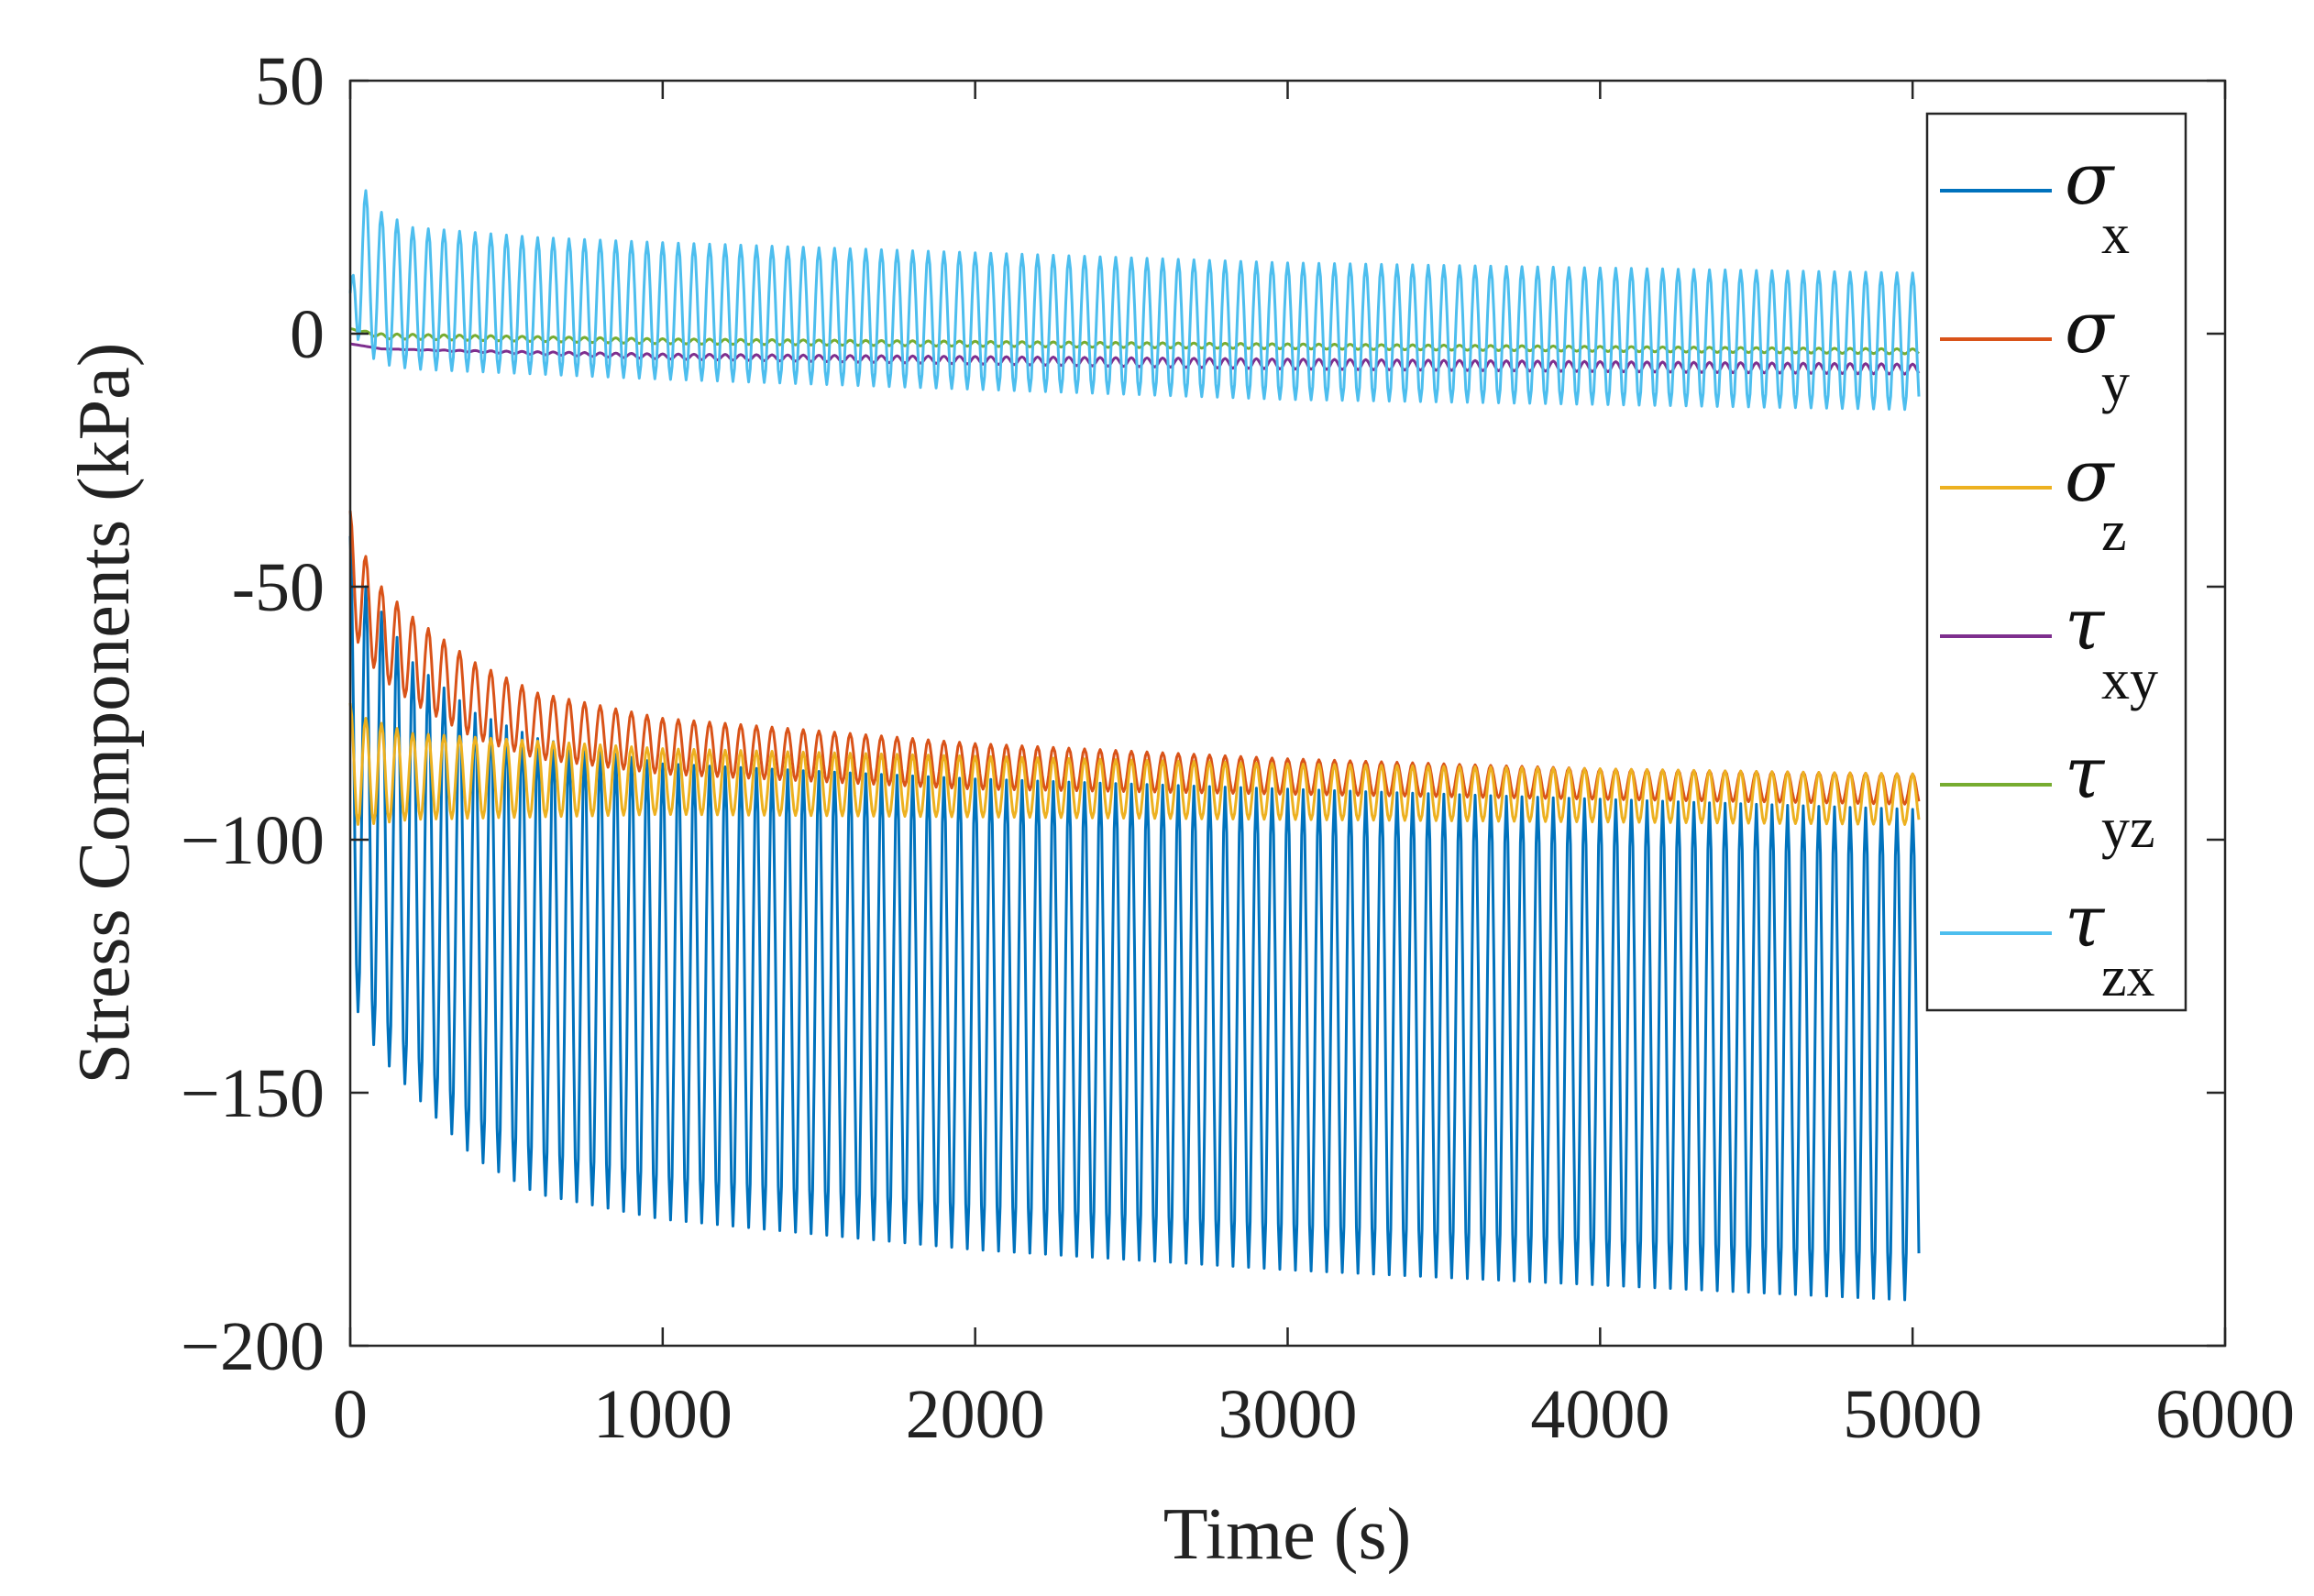 The height and width of the screenshot is (1596, 2314). What do you see at coordinates (2114, 532) in the screenshot?
I see `legend-subscript: z` at bounding box center [2114, 532].